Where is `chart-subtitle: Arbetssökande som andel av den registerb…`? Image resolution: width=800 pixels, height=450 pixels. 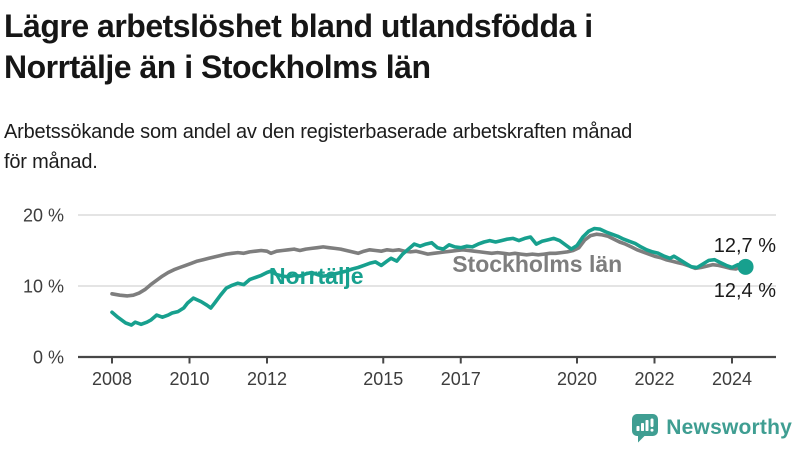
chart-subtitle: Arbetssökande som andel av den registerb… is located at coordinates (400, 147).